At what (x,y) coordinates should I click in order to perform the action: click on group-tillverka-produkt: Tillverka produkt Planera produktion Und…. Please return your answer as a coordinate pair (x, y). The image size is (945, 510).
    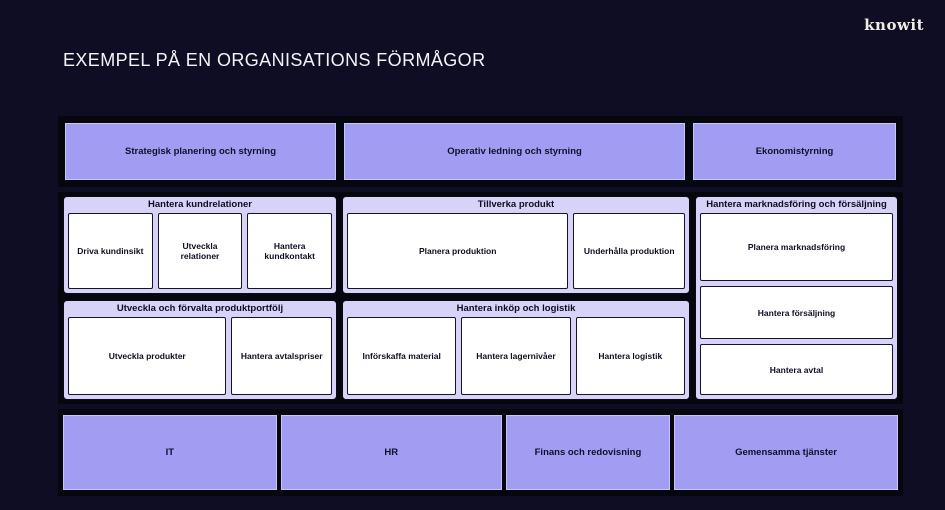
    Looking at the image, I should click on (516, 245).